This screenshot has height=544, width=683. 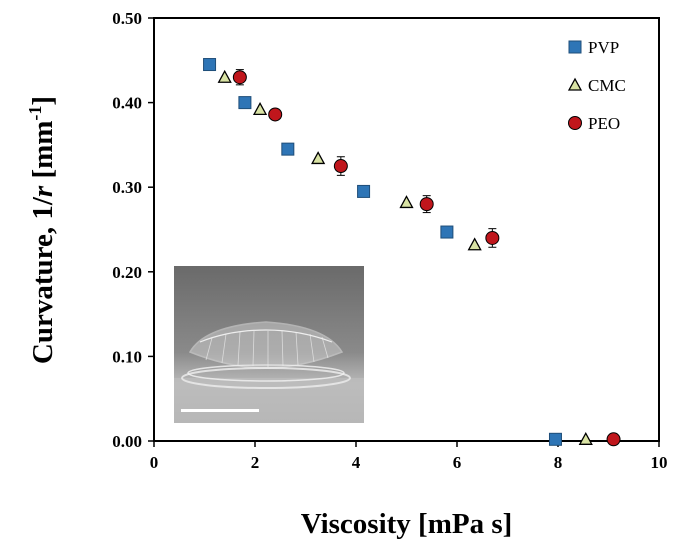 What do you see at coordinates (607, 85) in the screenshot?
I see `legend-label-cmc: CMC` at bounding box center [607, 85].